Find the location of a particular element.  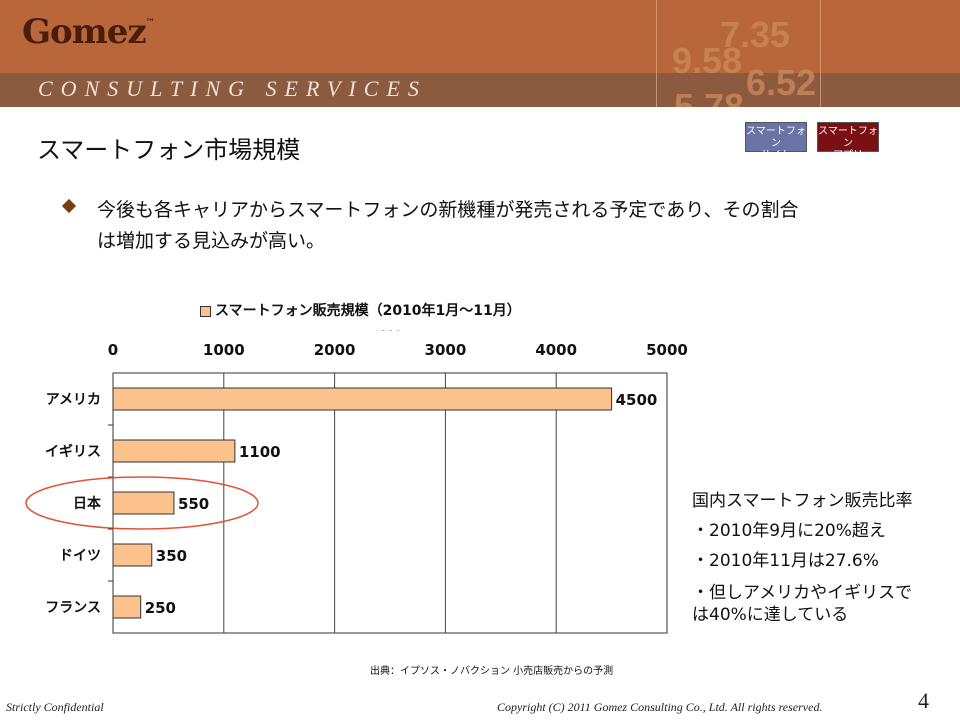

diamond-bullet-icon is located at coordinates (69, 206).